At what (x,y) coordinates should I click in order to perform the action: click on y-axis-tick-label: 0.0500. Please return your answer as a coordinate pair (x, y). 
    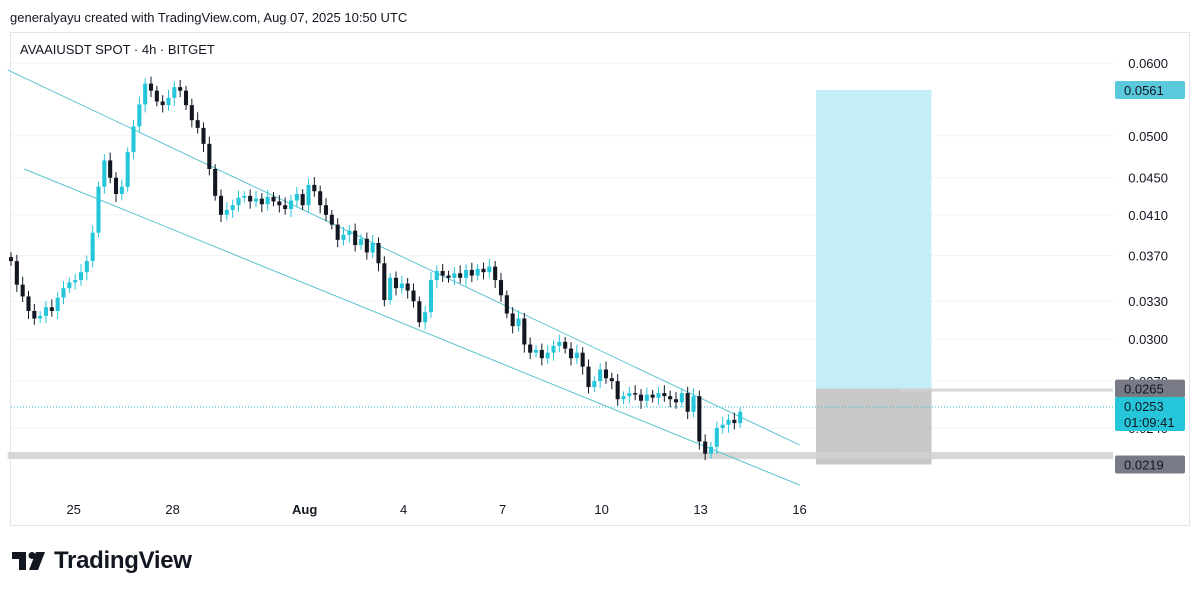
    Looking at the image, I should click on (1148, 136).